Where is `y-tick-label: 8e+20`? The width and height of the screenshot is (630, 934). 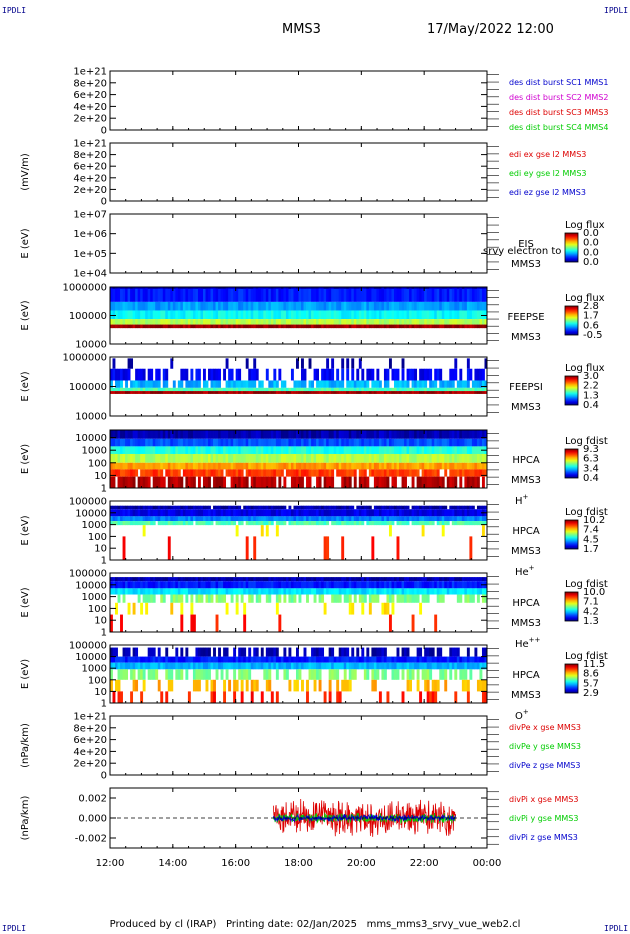
y-tick-label: 8e+20 is located at coordinates (90, 155).